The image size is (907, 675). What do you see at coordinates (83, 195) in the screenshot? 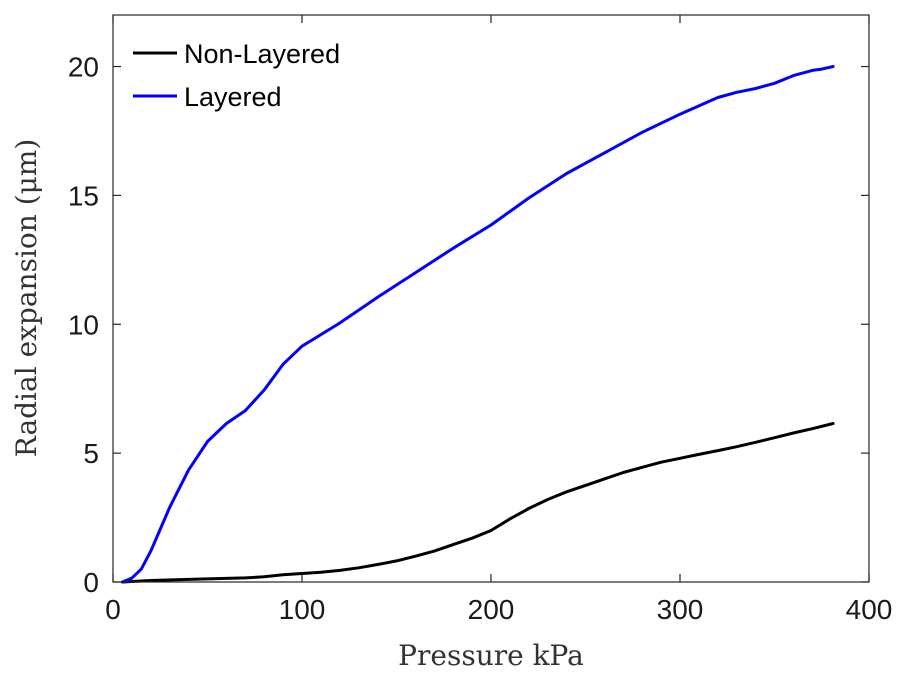
I see `y-tick-label: 15` at bounding box center [83, 195].